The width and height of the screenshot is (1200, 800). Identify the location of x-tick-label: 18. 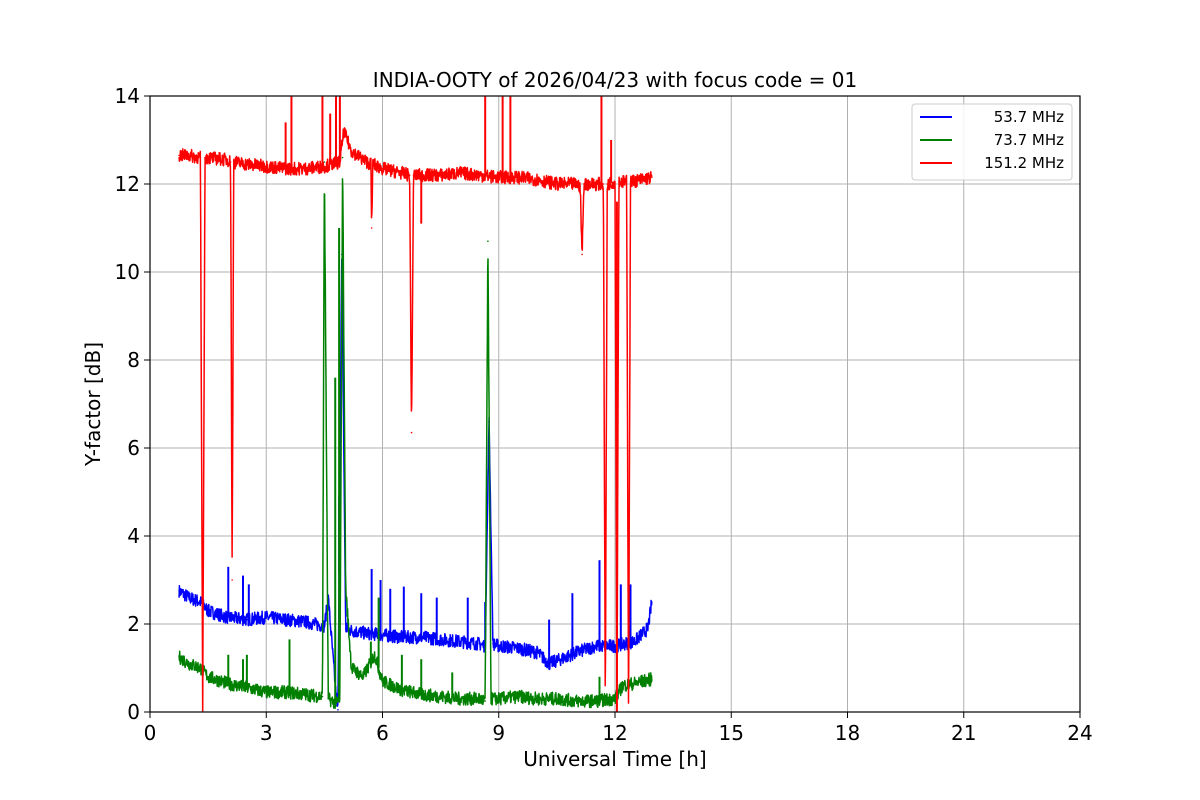
(847, 733).